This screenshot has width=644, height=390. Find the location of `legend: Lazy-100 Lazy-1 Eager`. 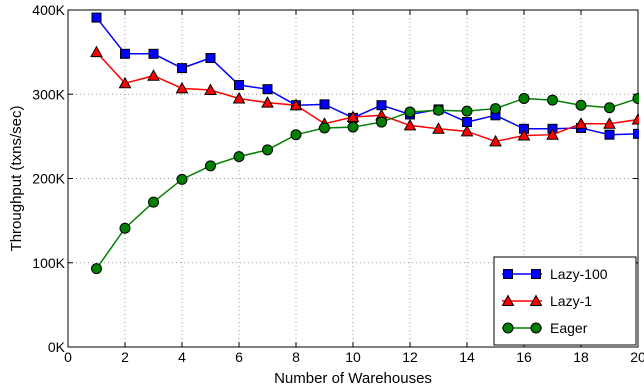

legend: Lazy-100 Lazy-1 Eager is located at coordinates (565, 301).